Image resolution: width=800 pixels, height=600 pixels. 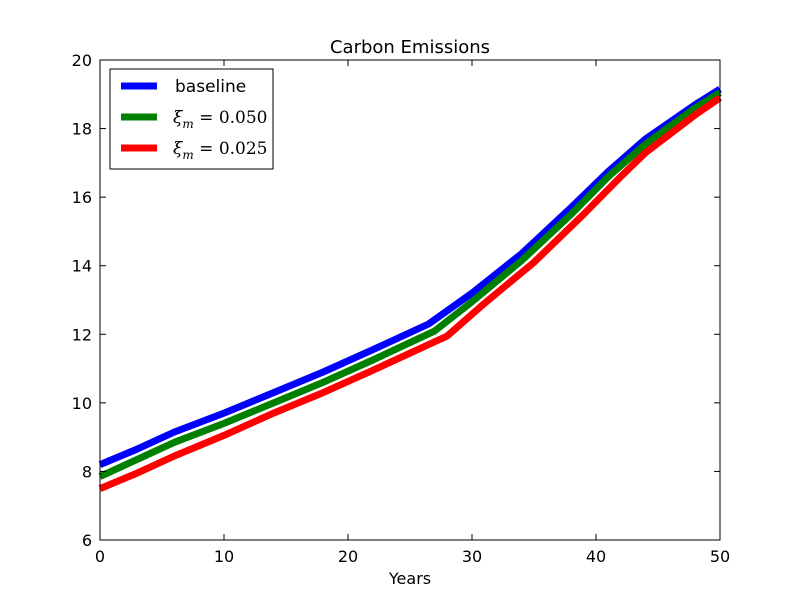 I want to click on x-tick-label: 10, so click(x=224, y=556).